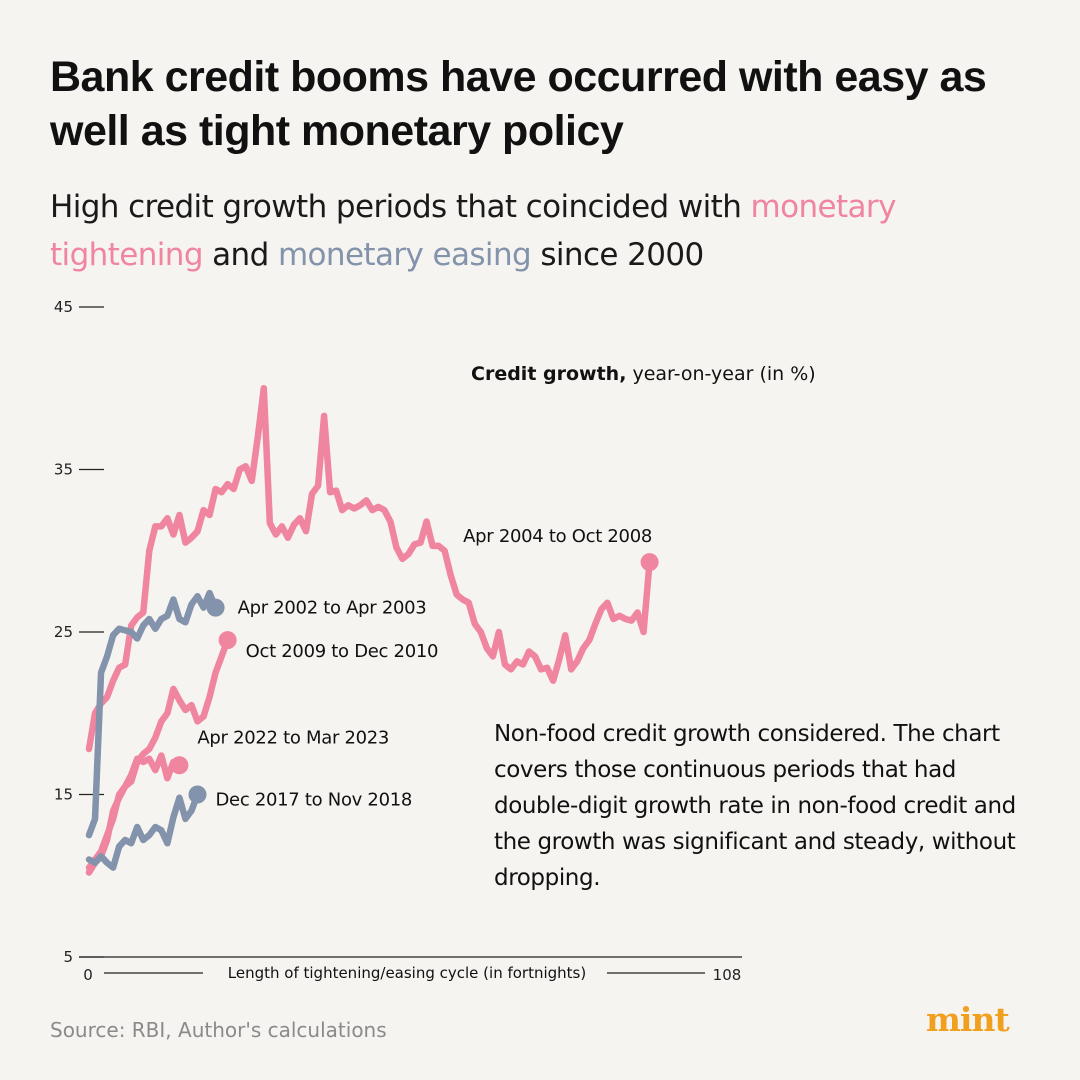 The width and height of the screenshot is (1080, 1080). What do you see at coordinates (63, 632) in the screenshot?
I see `y-tick-label: 25` at bounding box center [63, 632].